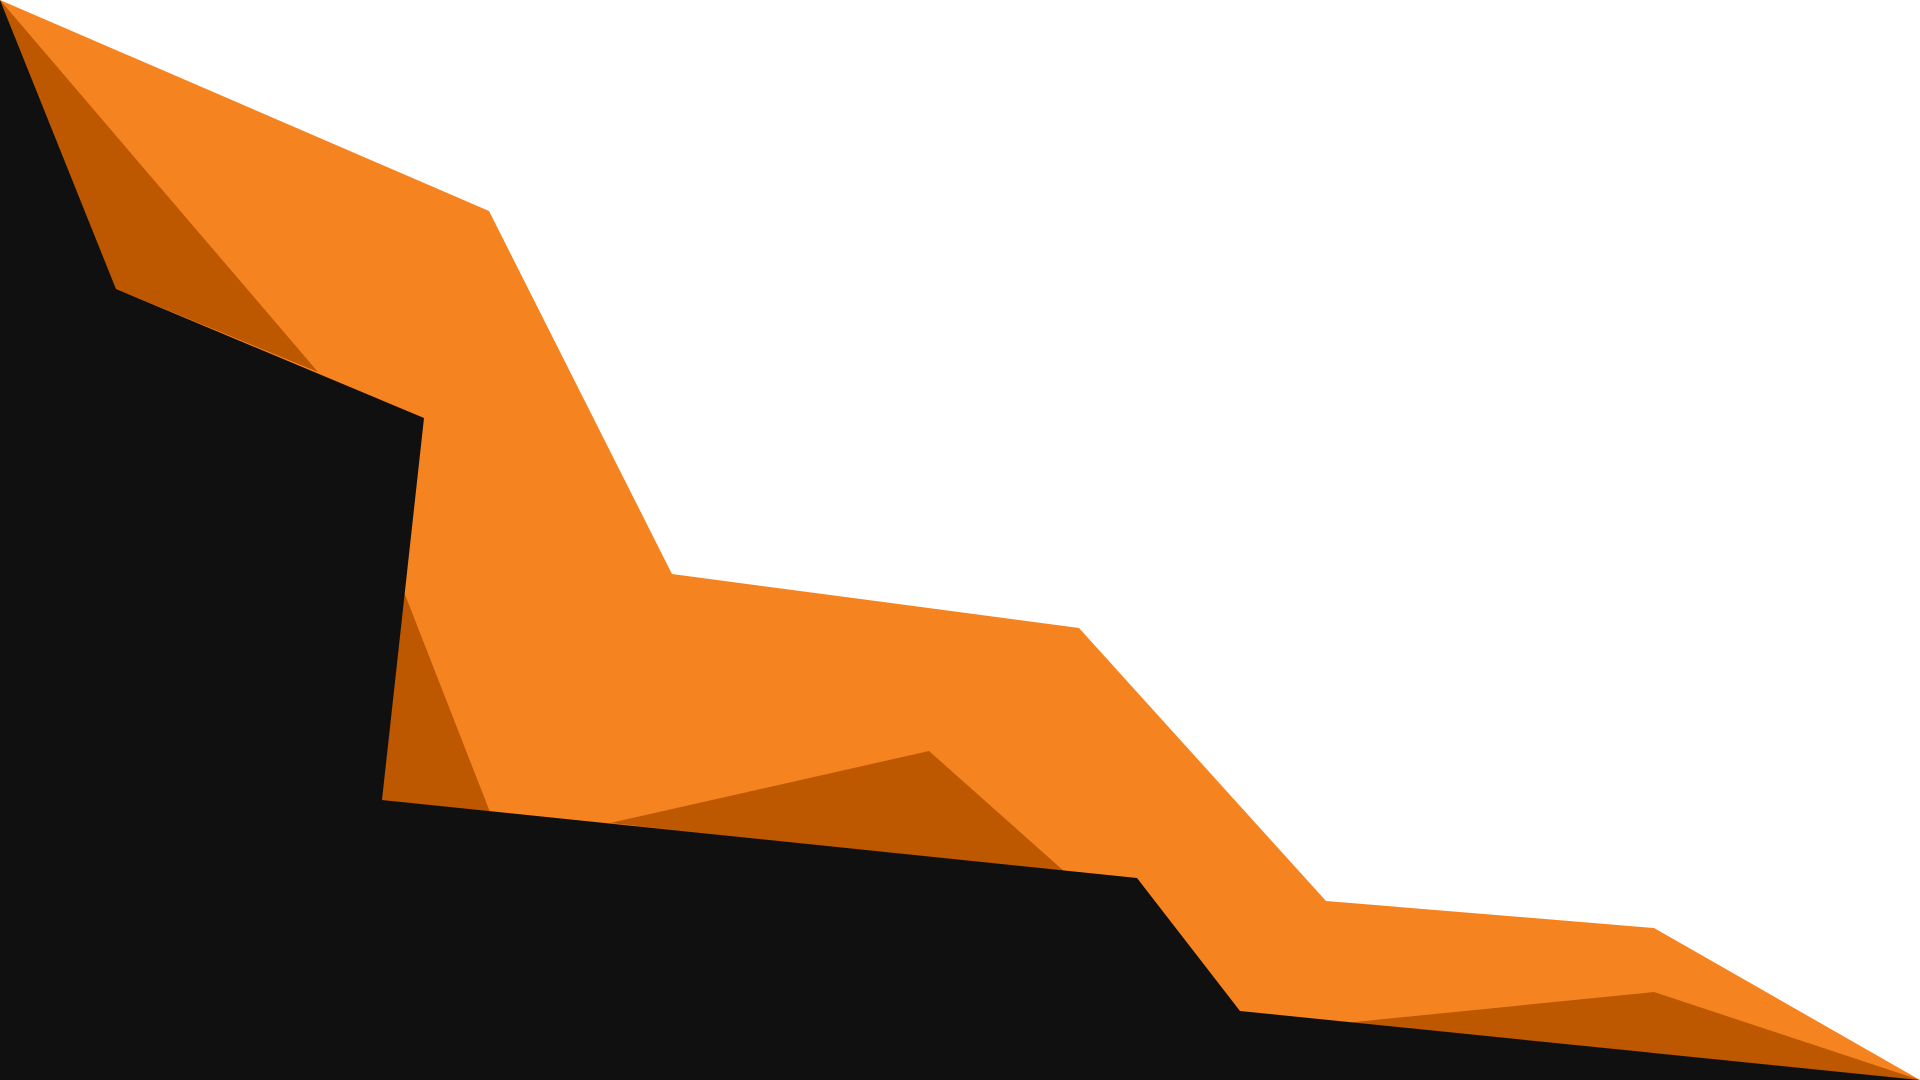  I want to click on dark-orange-cliff-shadow, so click(436, 702).